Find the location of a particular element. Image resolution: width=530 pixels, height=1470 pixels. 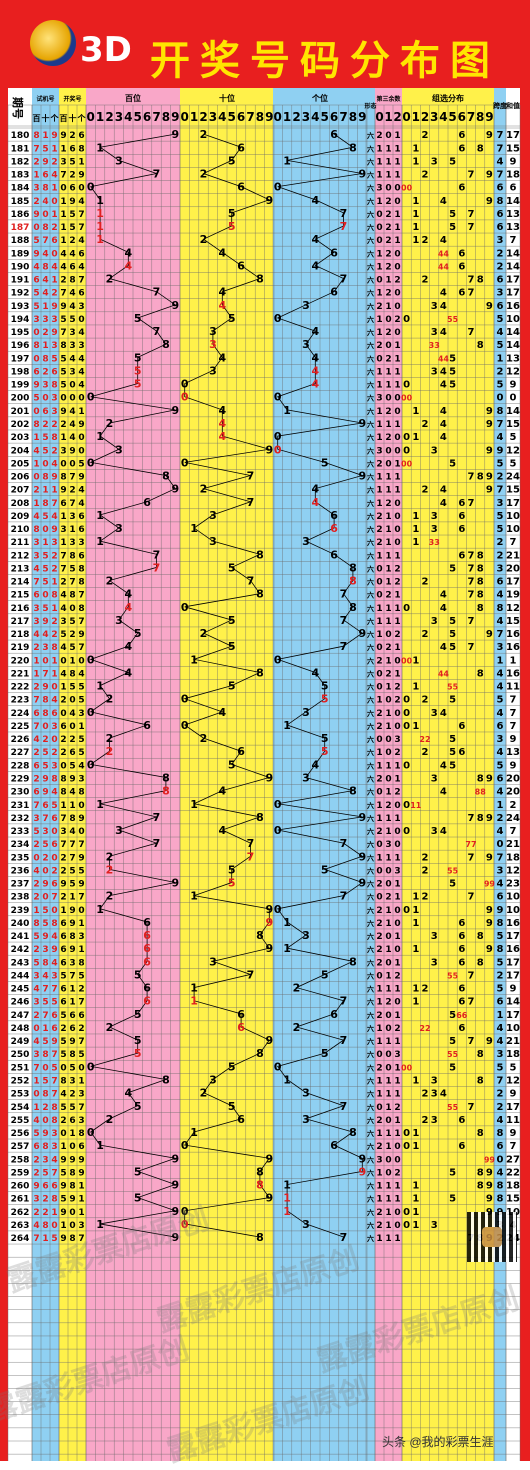

draw-digit: 2 is located at coordinates (63, 898).